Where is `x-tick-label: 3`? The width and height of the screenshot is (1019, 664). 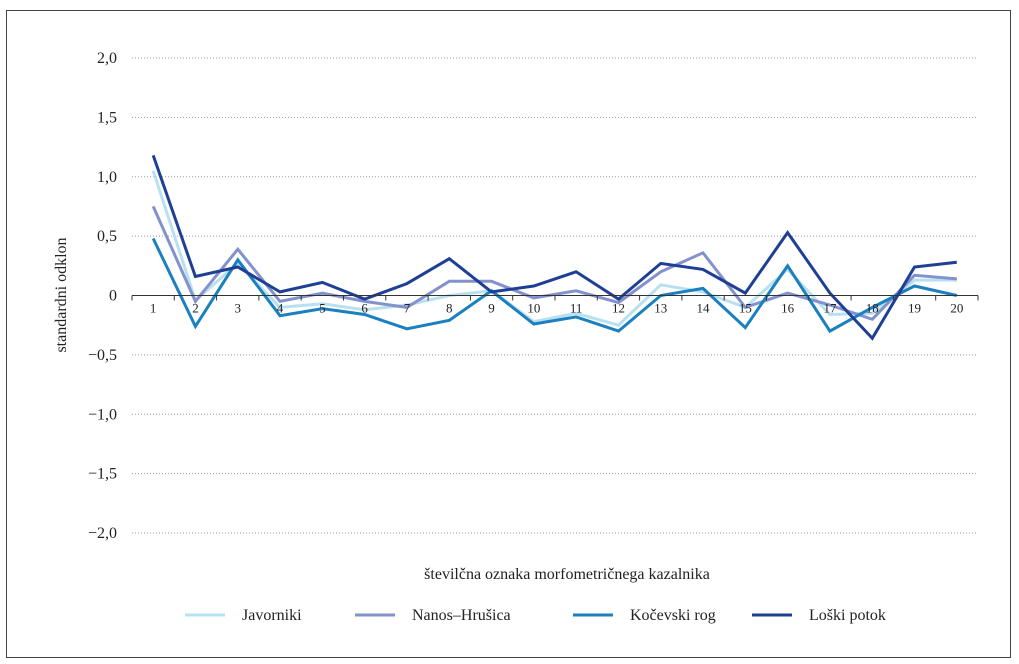 x-tick-label: 3 is located at coordinates (238, 308).